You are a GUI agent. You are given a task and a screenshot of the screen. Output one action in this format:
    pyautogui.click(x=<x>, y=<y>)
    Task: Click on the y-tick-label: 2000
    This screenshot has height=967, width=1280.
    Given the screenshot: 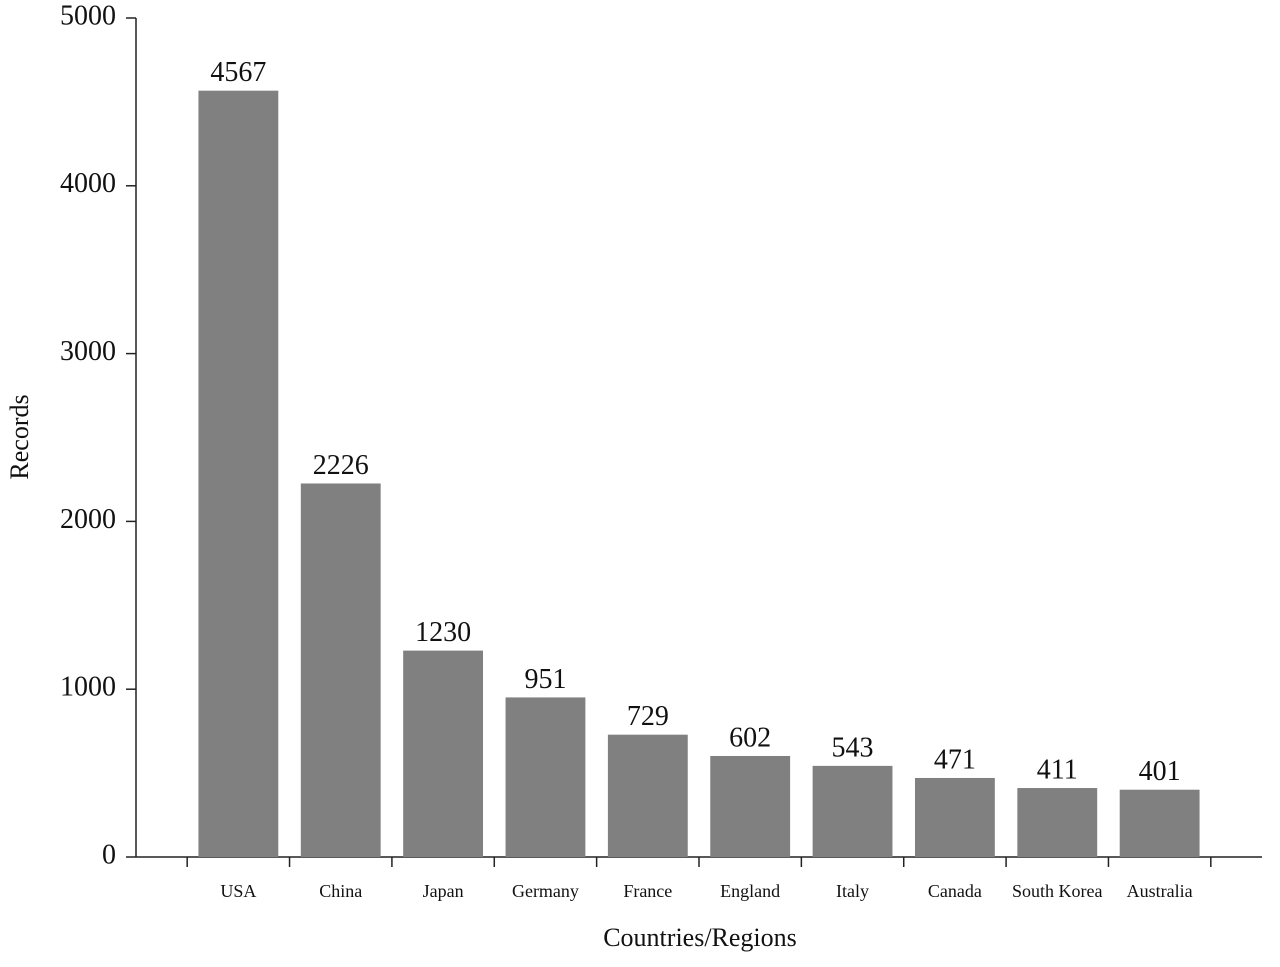 What is the action you would take?
    pyautogui.click(x=88, y=519)
    